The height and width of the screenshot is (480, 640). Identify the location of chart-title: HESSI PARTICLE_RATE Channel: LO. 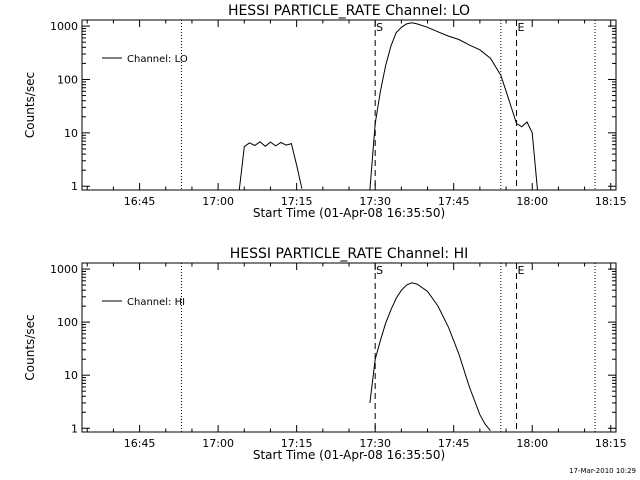
(349, 11).